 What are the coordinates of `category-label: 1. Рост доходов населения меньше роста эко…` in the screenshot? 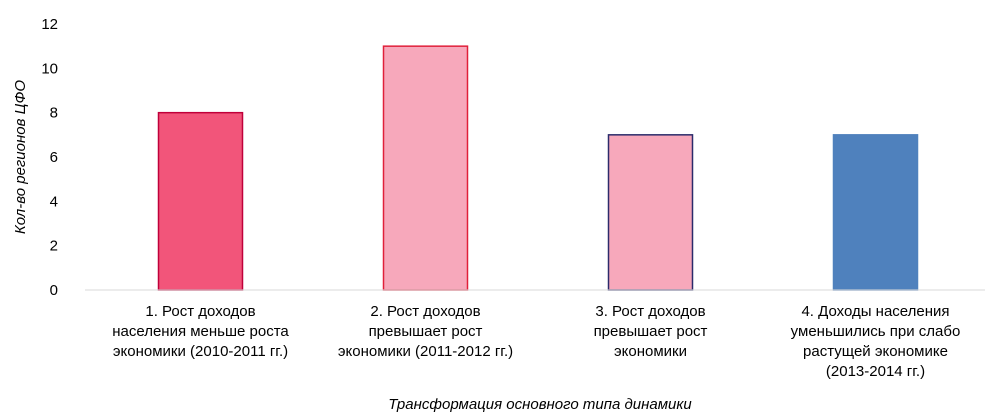 It's located at (200, 331).